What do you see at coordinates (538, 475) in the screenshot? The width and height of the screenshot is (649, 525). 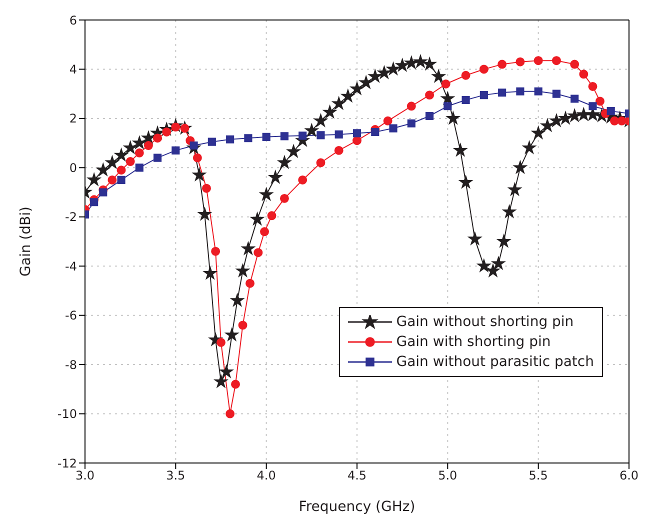 I see `x-tick-label: 5.5` at bounding box center [538, 475].